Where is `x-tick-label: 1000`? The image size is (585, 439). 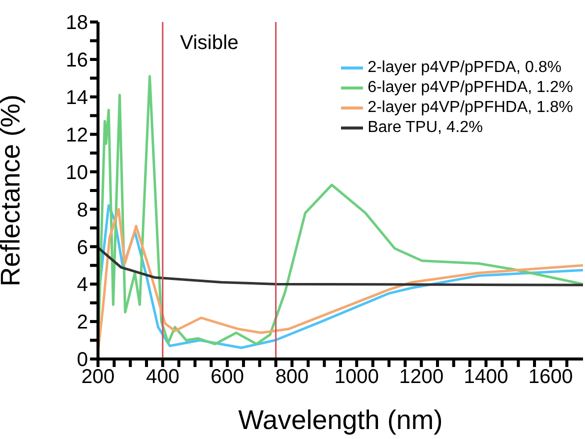 x-tick-label: 1000 is located at coordinates (356, 377).